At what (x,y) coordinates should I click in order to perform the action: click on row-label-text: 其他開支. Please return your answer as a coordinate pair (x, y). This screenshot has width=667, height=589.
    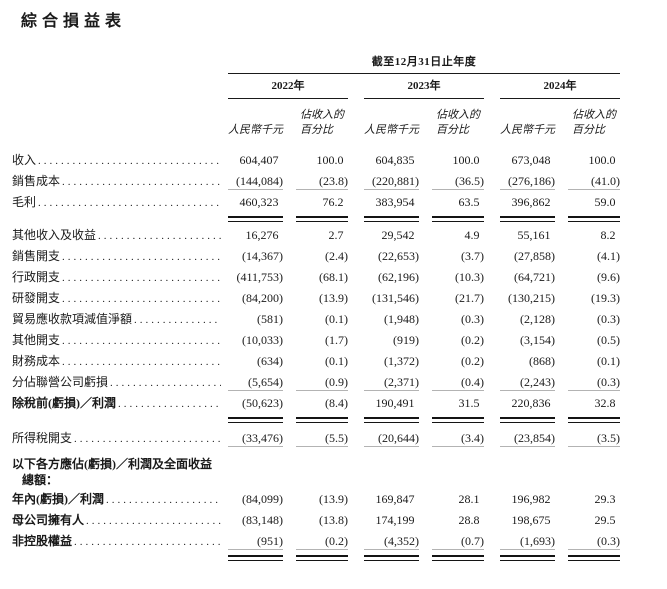
    Looking at the image, I should click on (36, 340).